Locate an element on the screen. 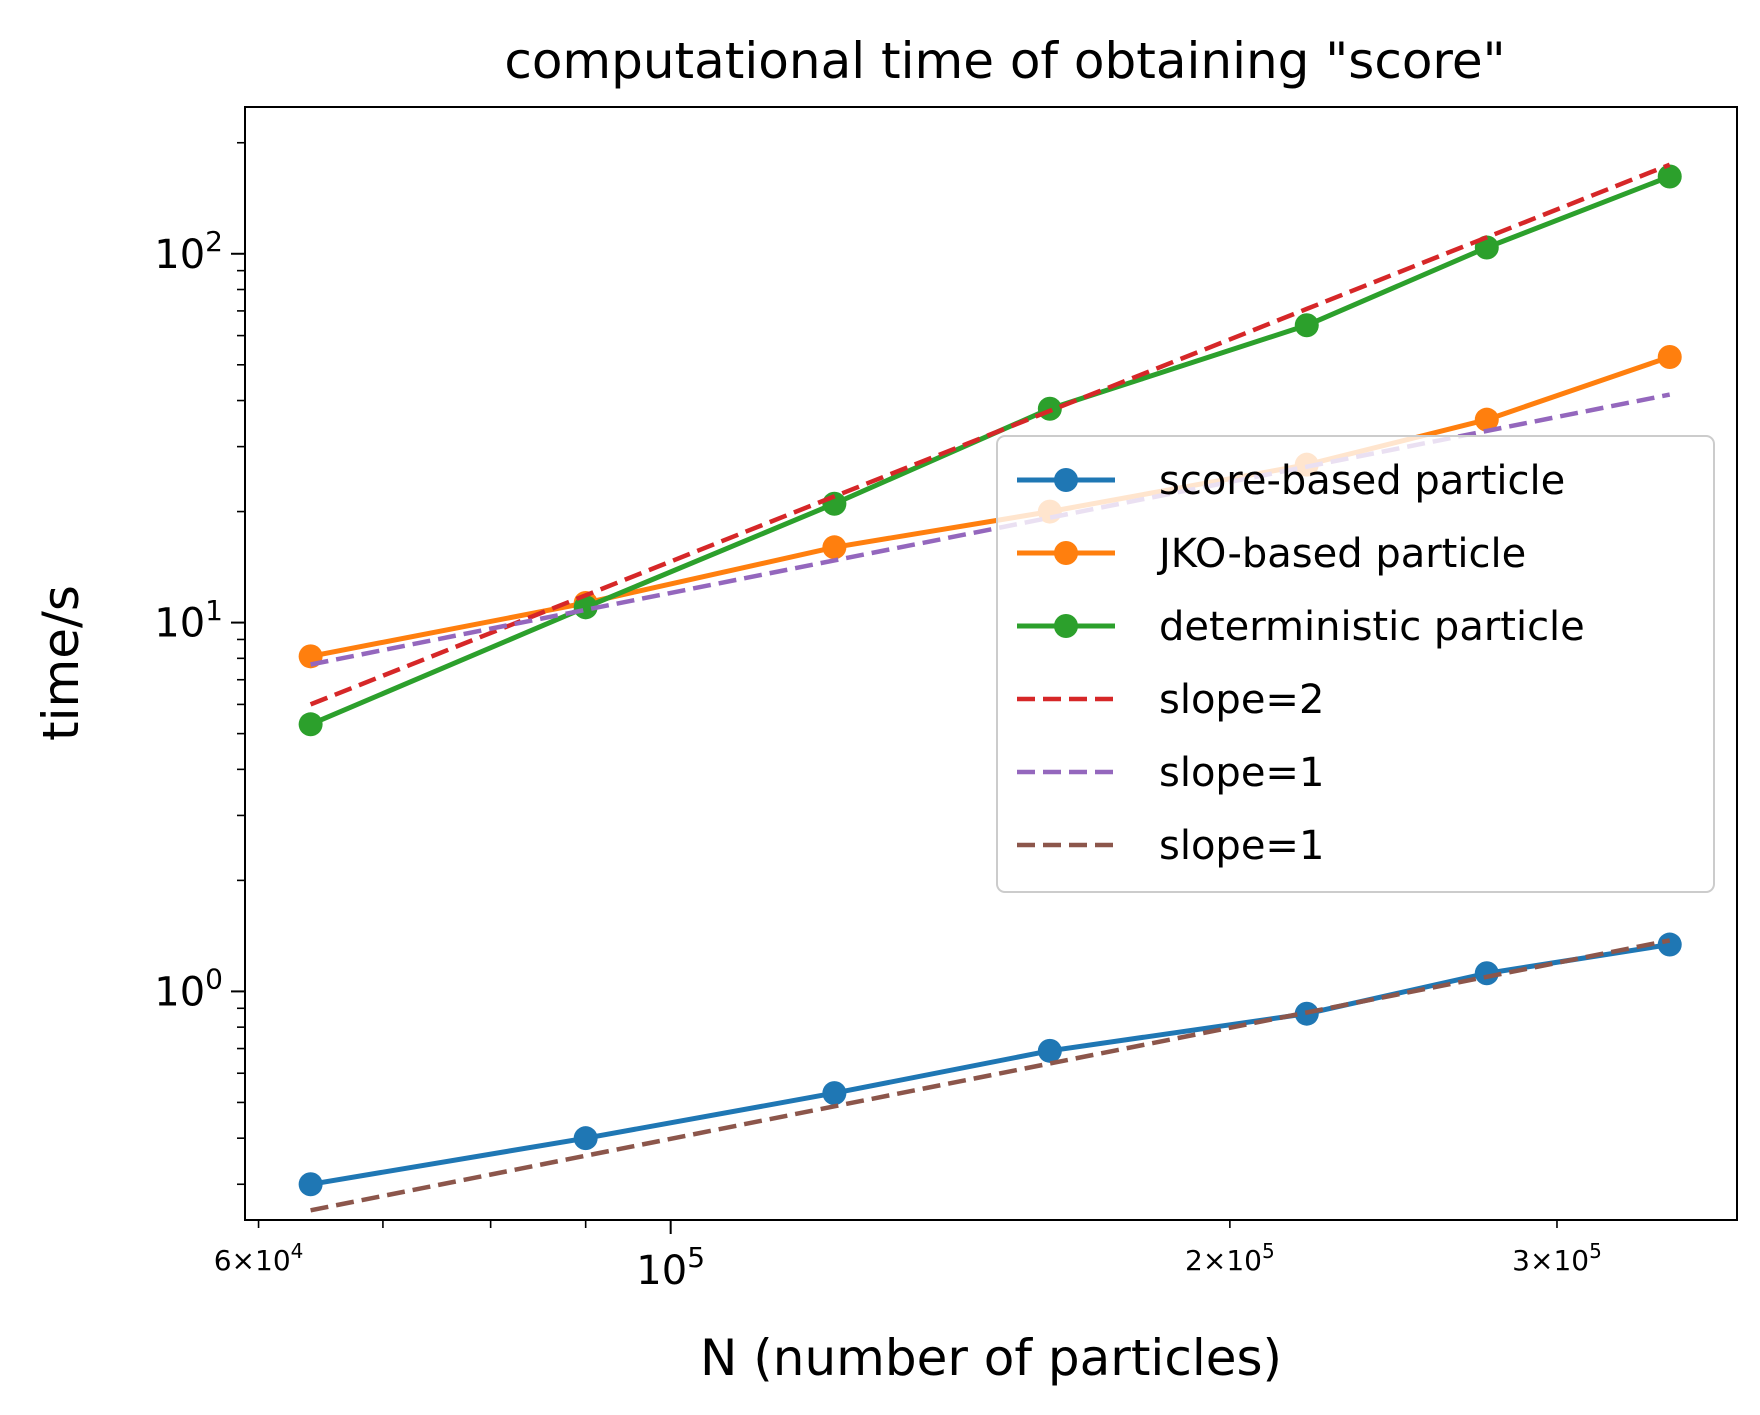  legend-label: JKO-based particle is located at coordinates (1341, 554).